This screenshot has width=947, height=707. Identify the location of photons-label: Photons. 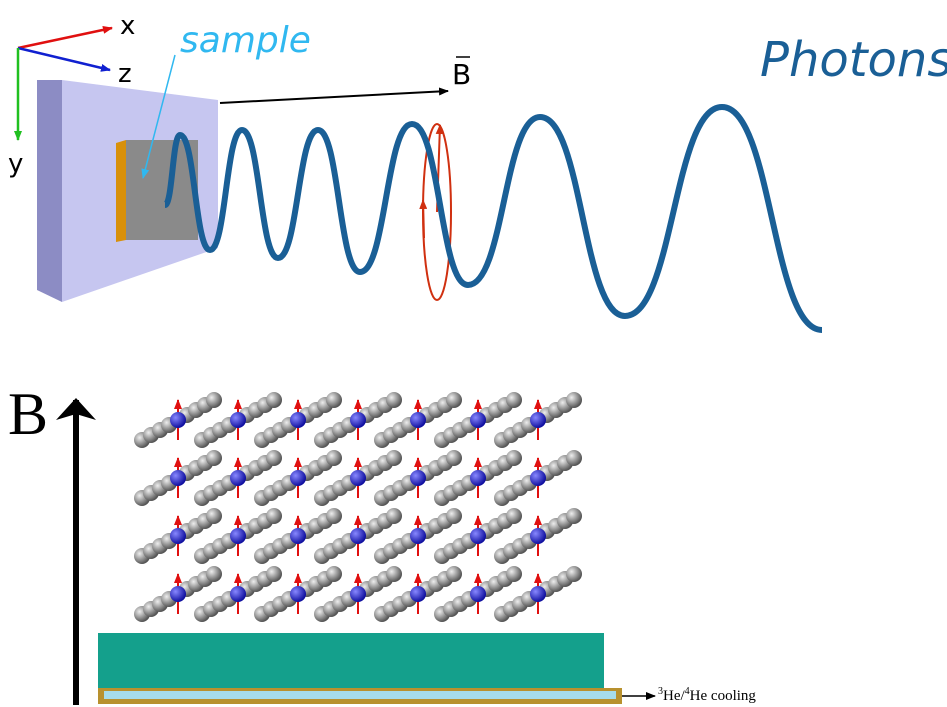
(853, 60).